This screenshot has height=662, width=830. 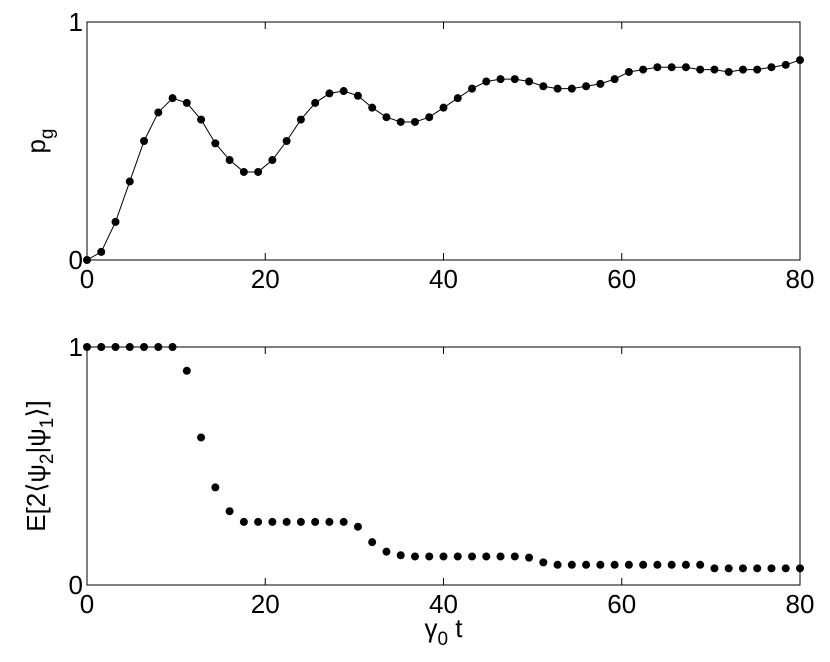 What do you see at coordinates (621, 279) in the screenshot?
I see `x-tick-label: 60` at bounding box center [621, 279].